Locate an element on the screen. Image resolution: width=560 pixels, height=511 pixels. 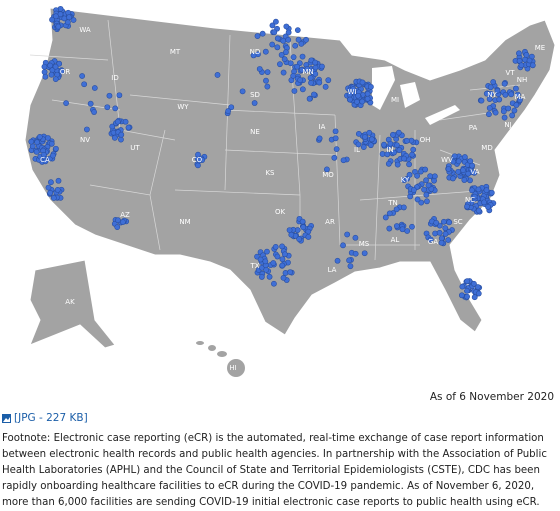
state-label: ME is located at coordinates (540, 48).